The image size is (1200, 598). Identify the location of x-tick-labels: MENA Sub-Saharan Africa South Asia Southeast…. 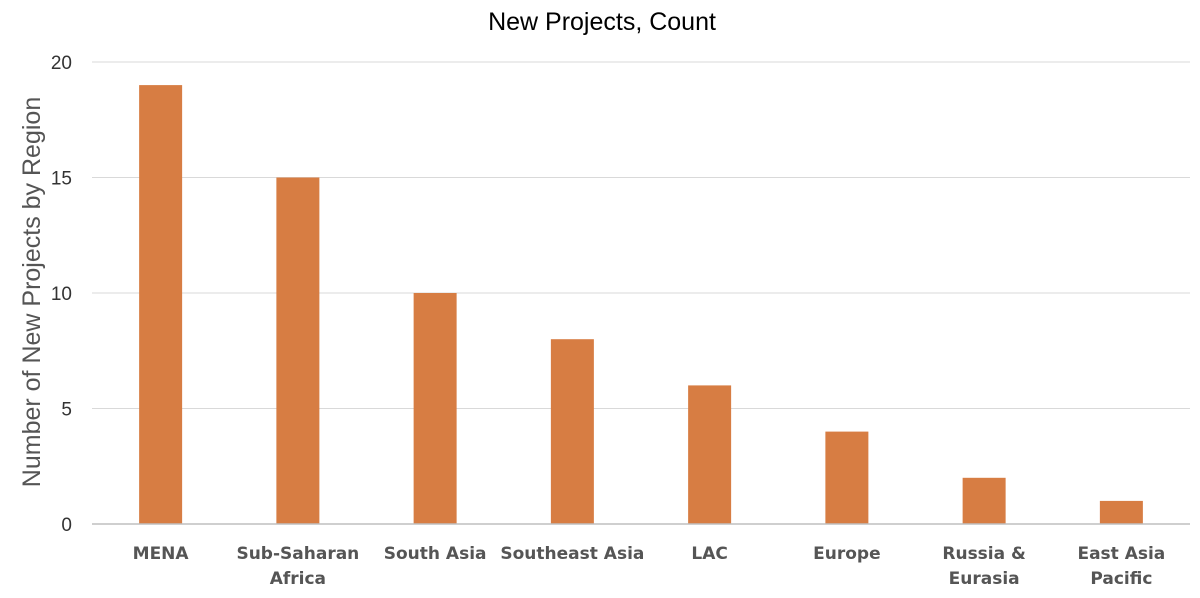
(649, 566).